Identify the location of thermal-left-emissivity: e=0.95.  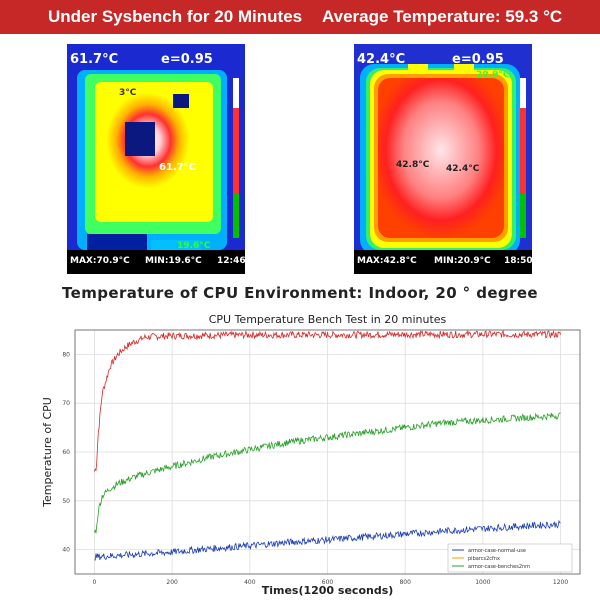
(187, 59).